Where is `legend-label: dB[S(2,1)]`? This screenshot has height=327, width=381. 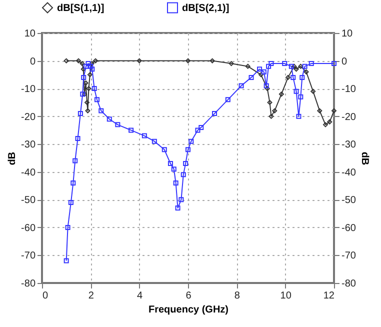
legend-label: dB[S(2,1)] is located at coordinates (206, 8).